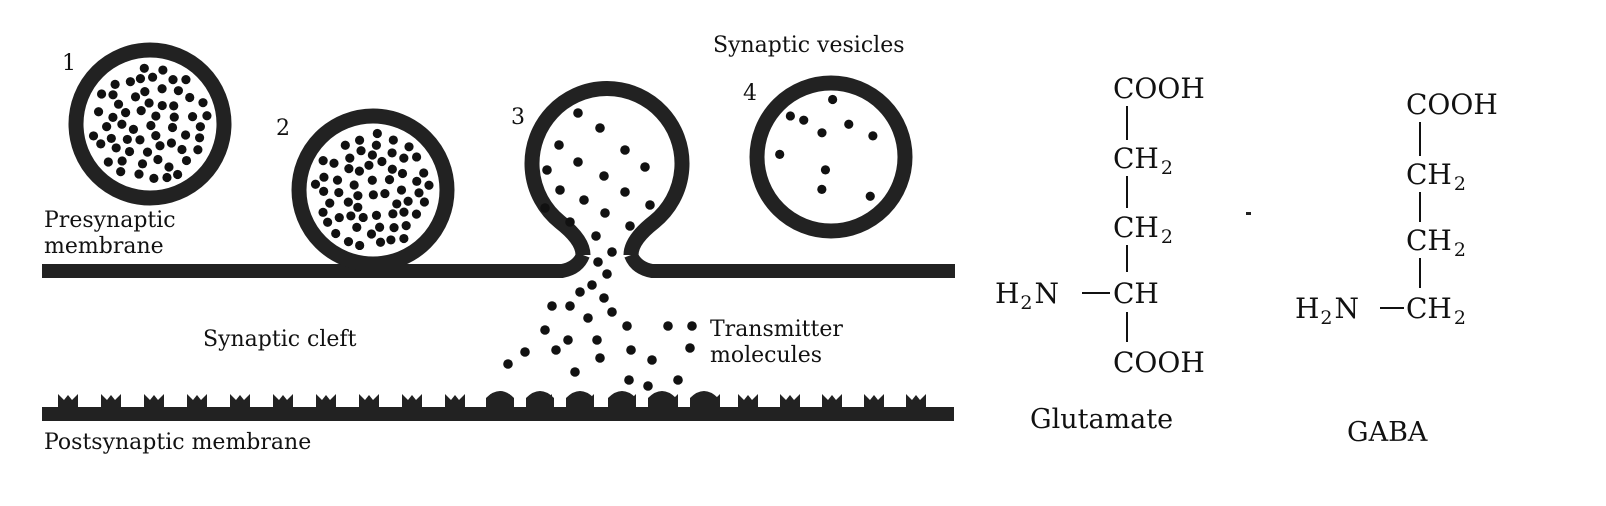  Describe the element at coordinates (1159, 88) in the screenshot. I see `glutamate-top-cooh: COOH` at that location.